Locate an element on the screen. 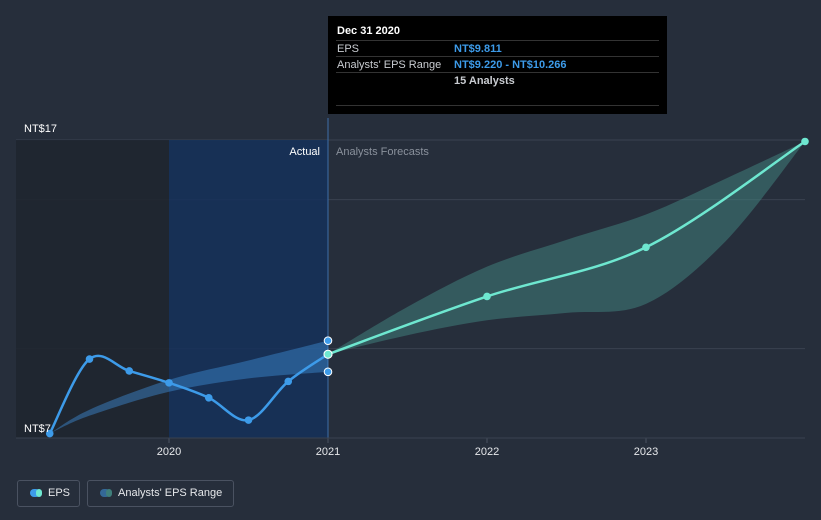 The image size is (821, 520). actual-label: Actual is located at coordinates (304, 152).